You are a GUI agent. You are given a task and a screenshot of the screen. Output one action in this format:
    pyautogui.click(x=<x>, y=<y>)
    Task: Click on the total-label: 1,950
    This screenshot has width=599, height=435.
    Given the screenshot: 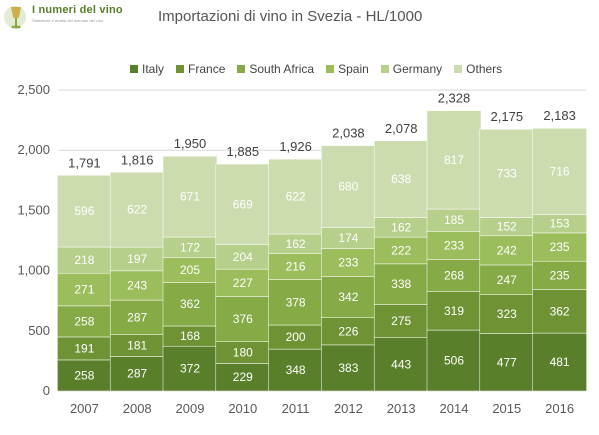 What is the action you would take?
    pyautogui.click(x=190, y=143)
    